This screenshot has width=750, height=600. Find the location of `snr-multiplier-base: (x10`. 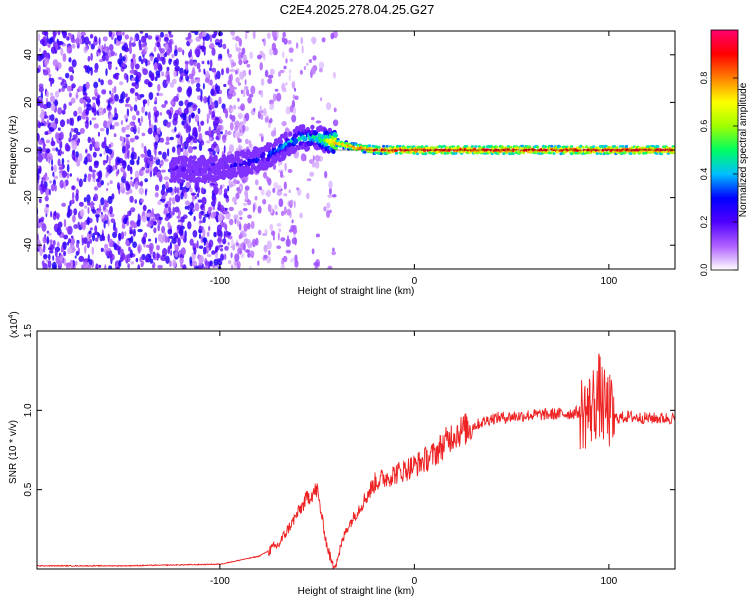

snr-multiplier-base: (x10 is located at coordinates (14, 328).